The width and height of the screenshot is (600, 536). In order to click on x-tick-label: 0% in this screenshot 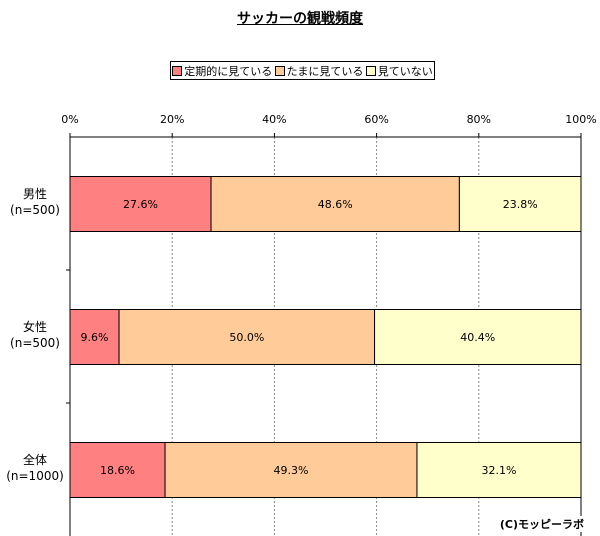, I will do `click(69, 119)`.